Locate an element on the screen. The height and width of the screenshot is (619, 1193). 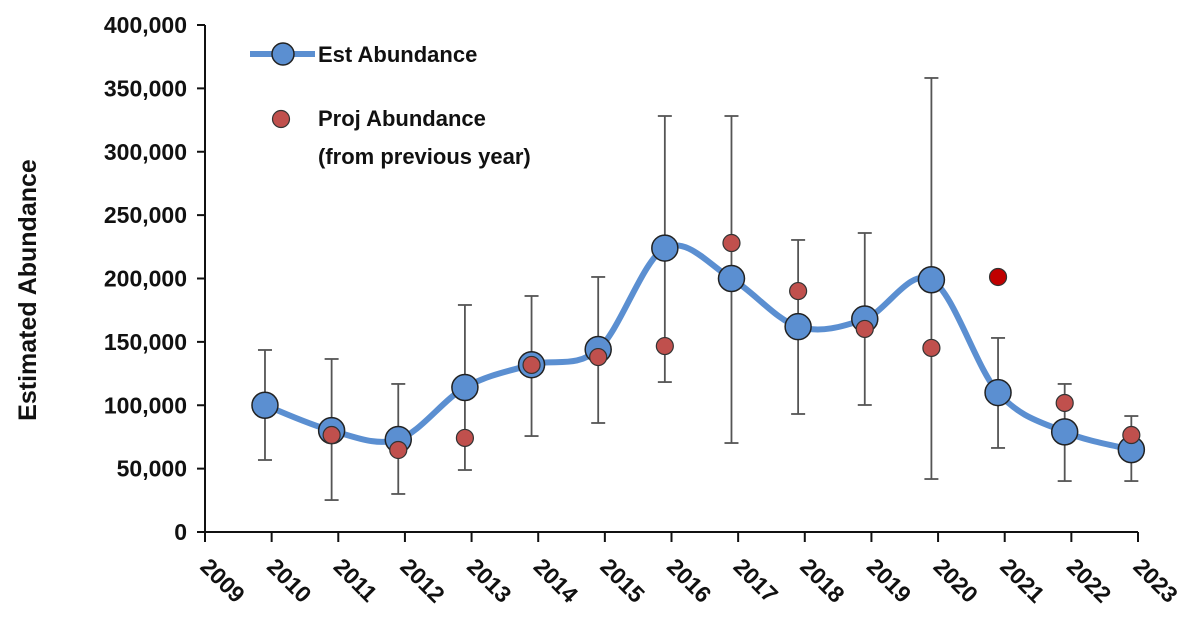
y-tick-label: 300,000 is located at coordinates (145, 152).